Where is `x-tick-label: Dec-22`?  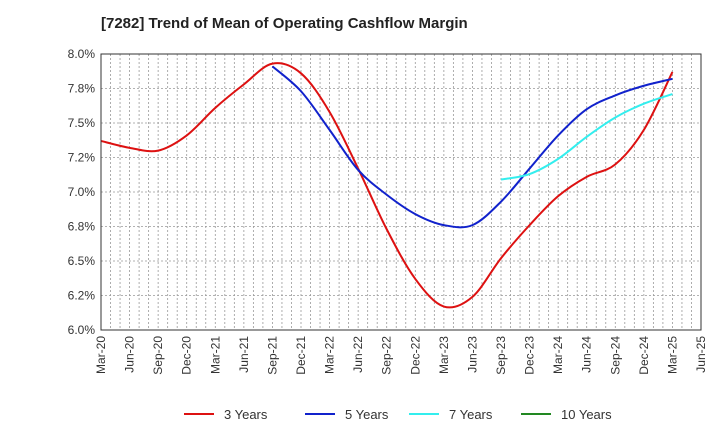
x-tick-label: Dec-22 is located at coordinates (415, 355).